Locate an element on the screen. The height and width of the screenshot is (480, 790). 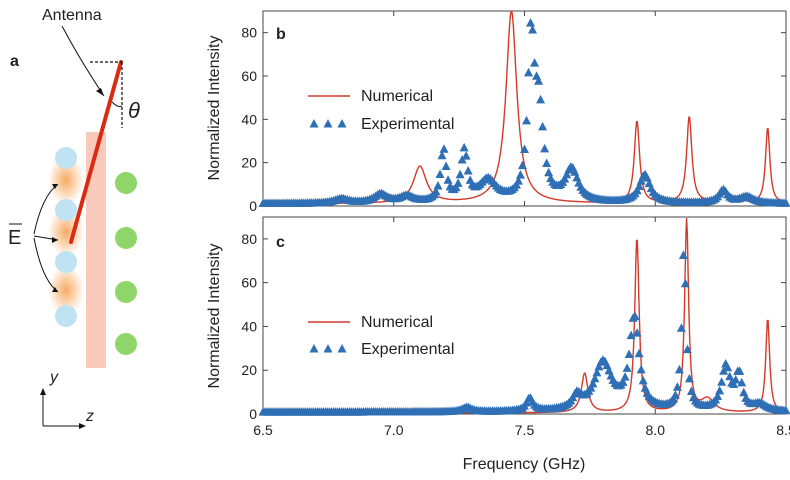
theta-label: θ is located at coordinates (134, 110).